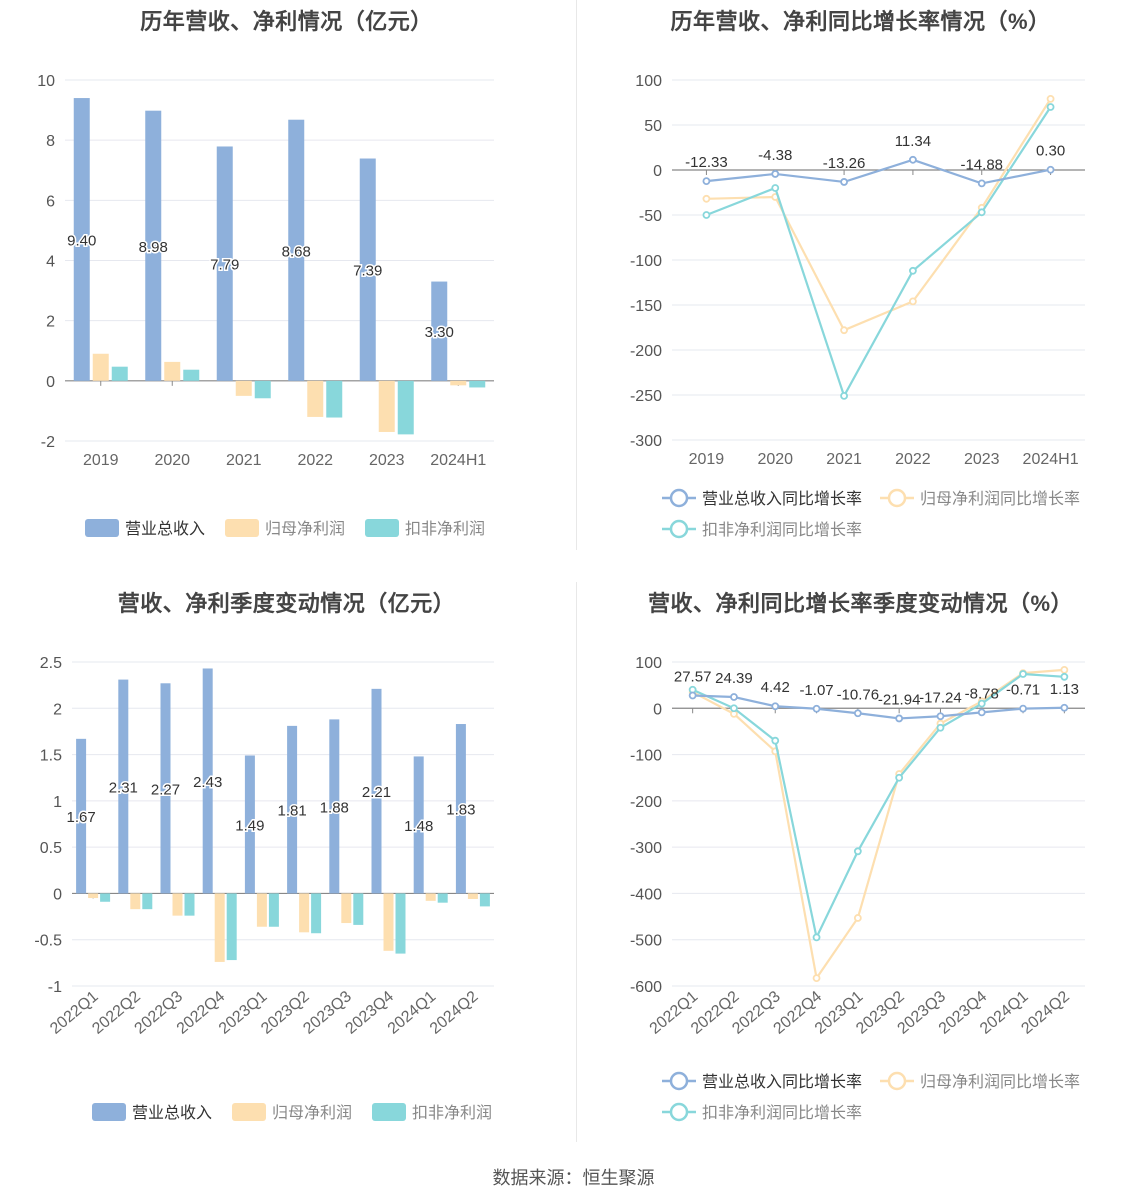  I want to click on x-tick-label: 2022, so click(913, 459).